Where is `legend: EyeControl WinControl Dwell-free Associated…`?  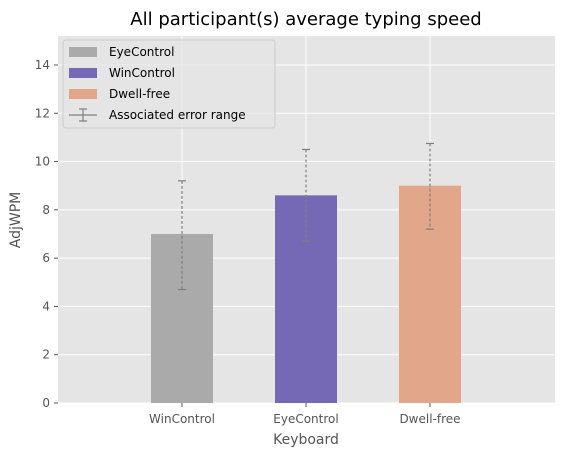
legend: EyeControl WinControl Dwell-free Associated… is located at coordinates (169, 84).